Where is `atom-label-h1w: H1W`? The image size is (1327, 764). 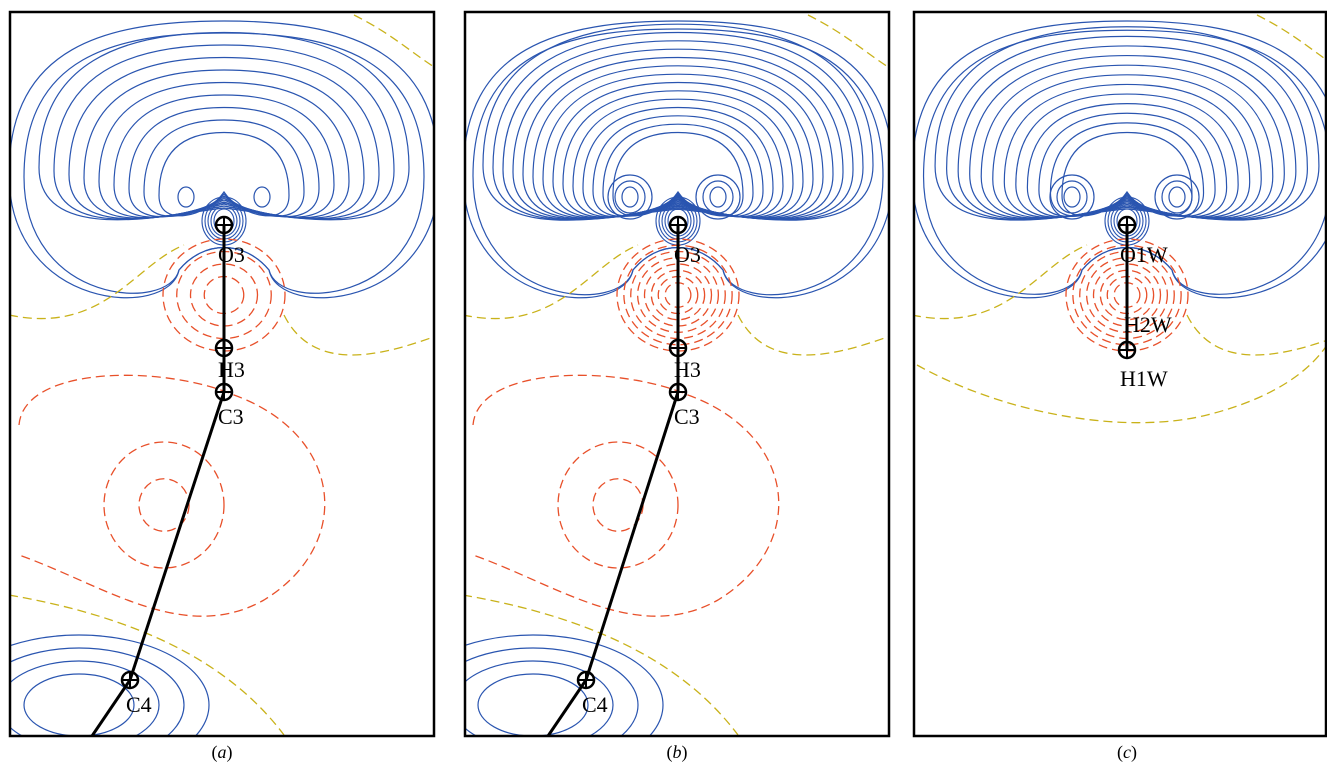
atom-label-h1w: H1W is located at coordinates (1144, 378).